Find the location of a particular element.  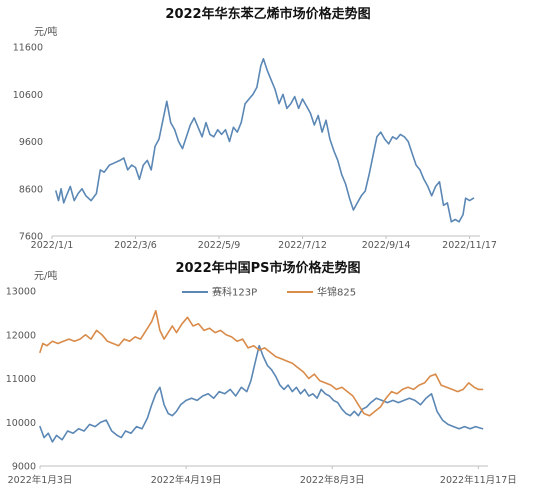

ps-x-tick-label: 2022年4月19日 is located at coordinates (186, 480).